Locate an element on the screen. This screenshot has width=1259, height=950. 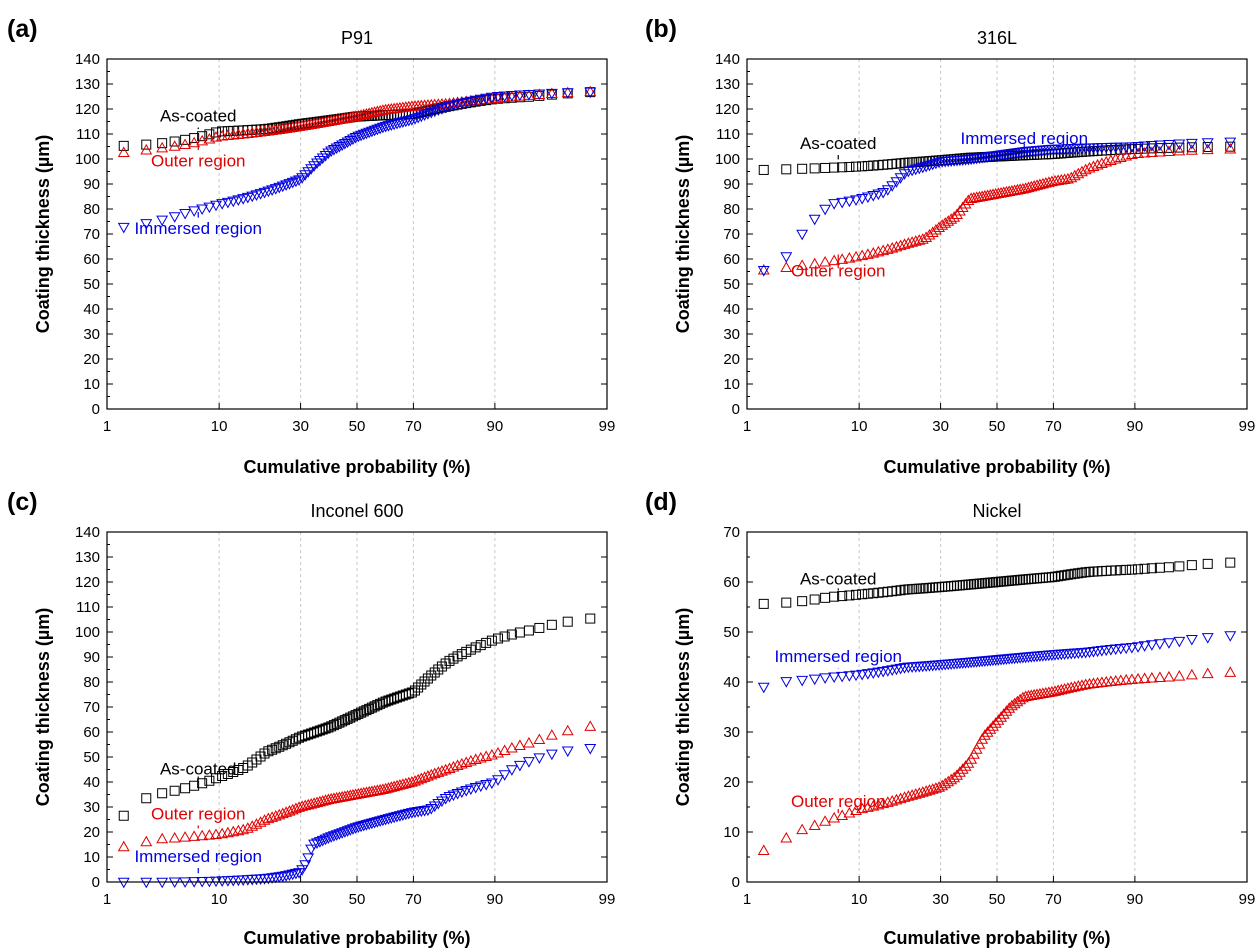
grid-layer is located at coordinates (357, 707).